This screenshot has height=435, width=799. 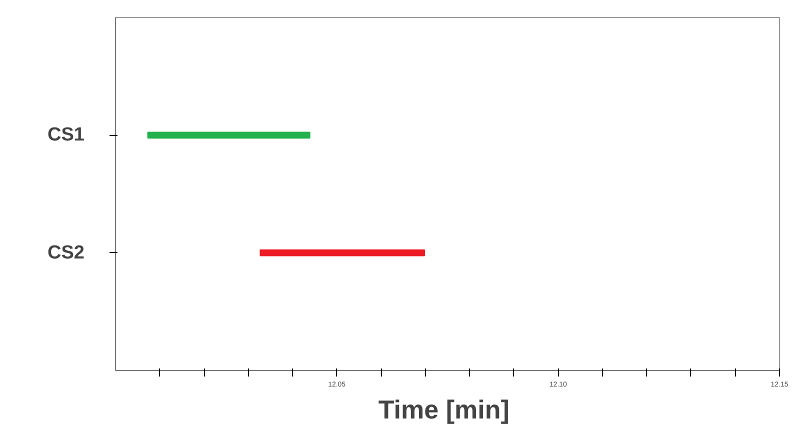 What do you see at coordinates (444, 409) in the screenshot?
I see `x-axis-title: Time [min]` at bounding box center [444, 409].